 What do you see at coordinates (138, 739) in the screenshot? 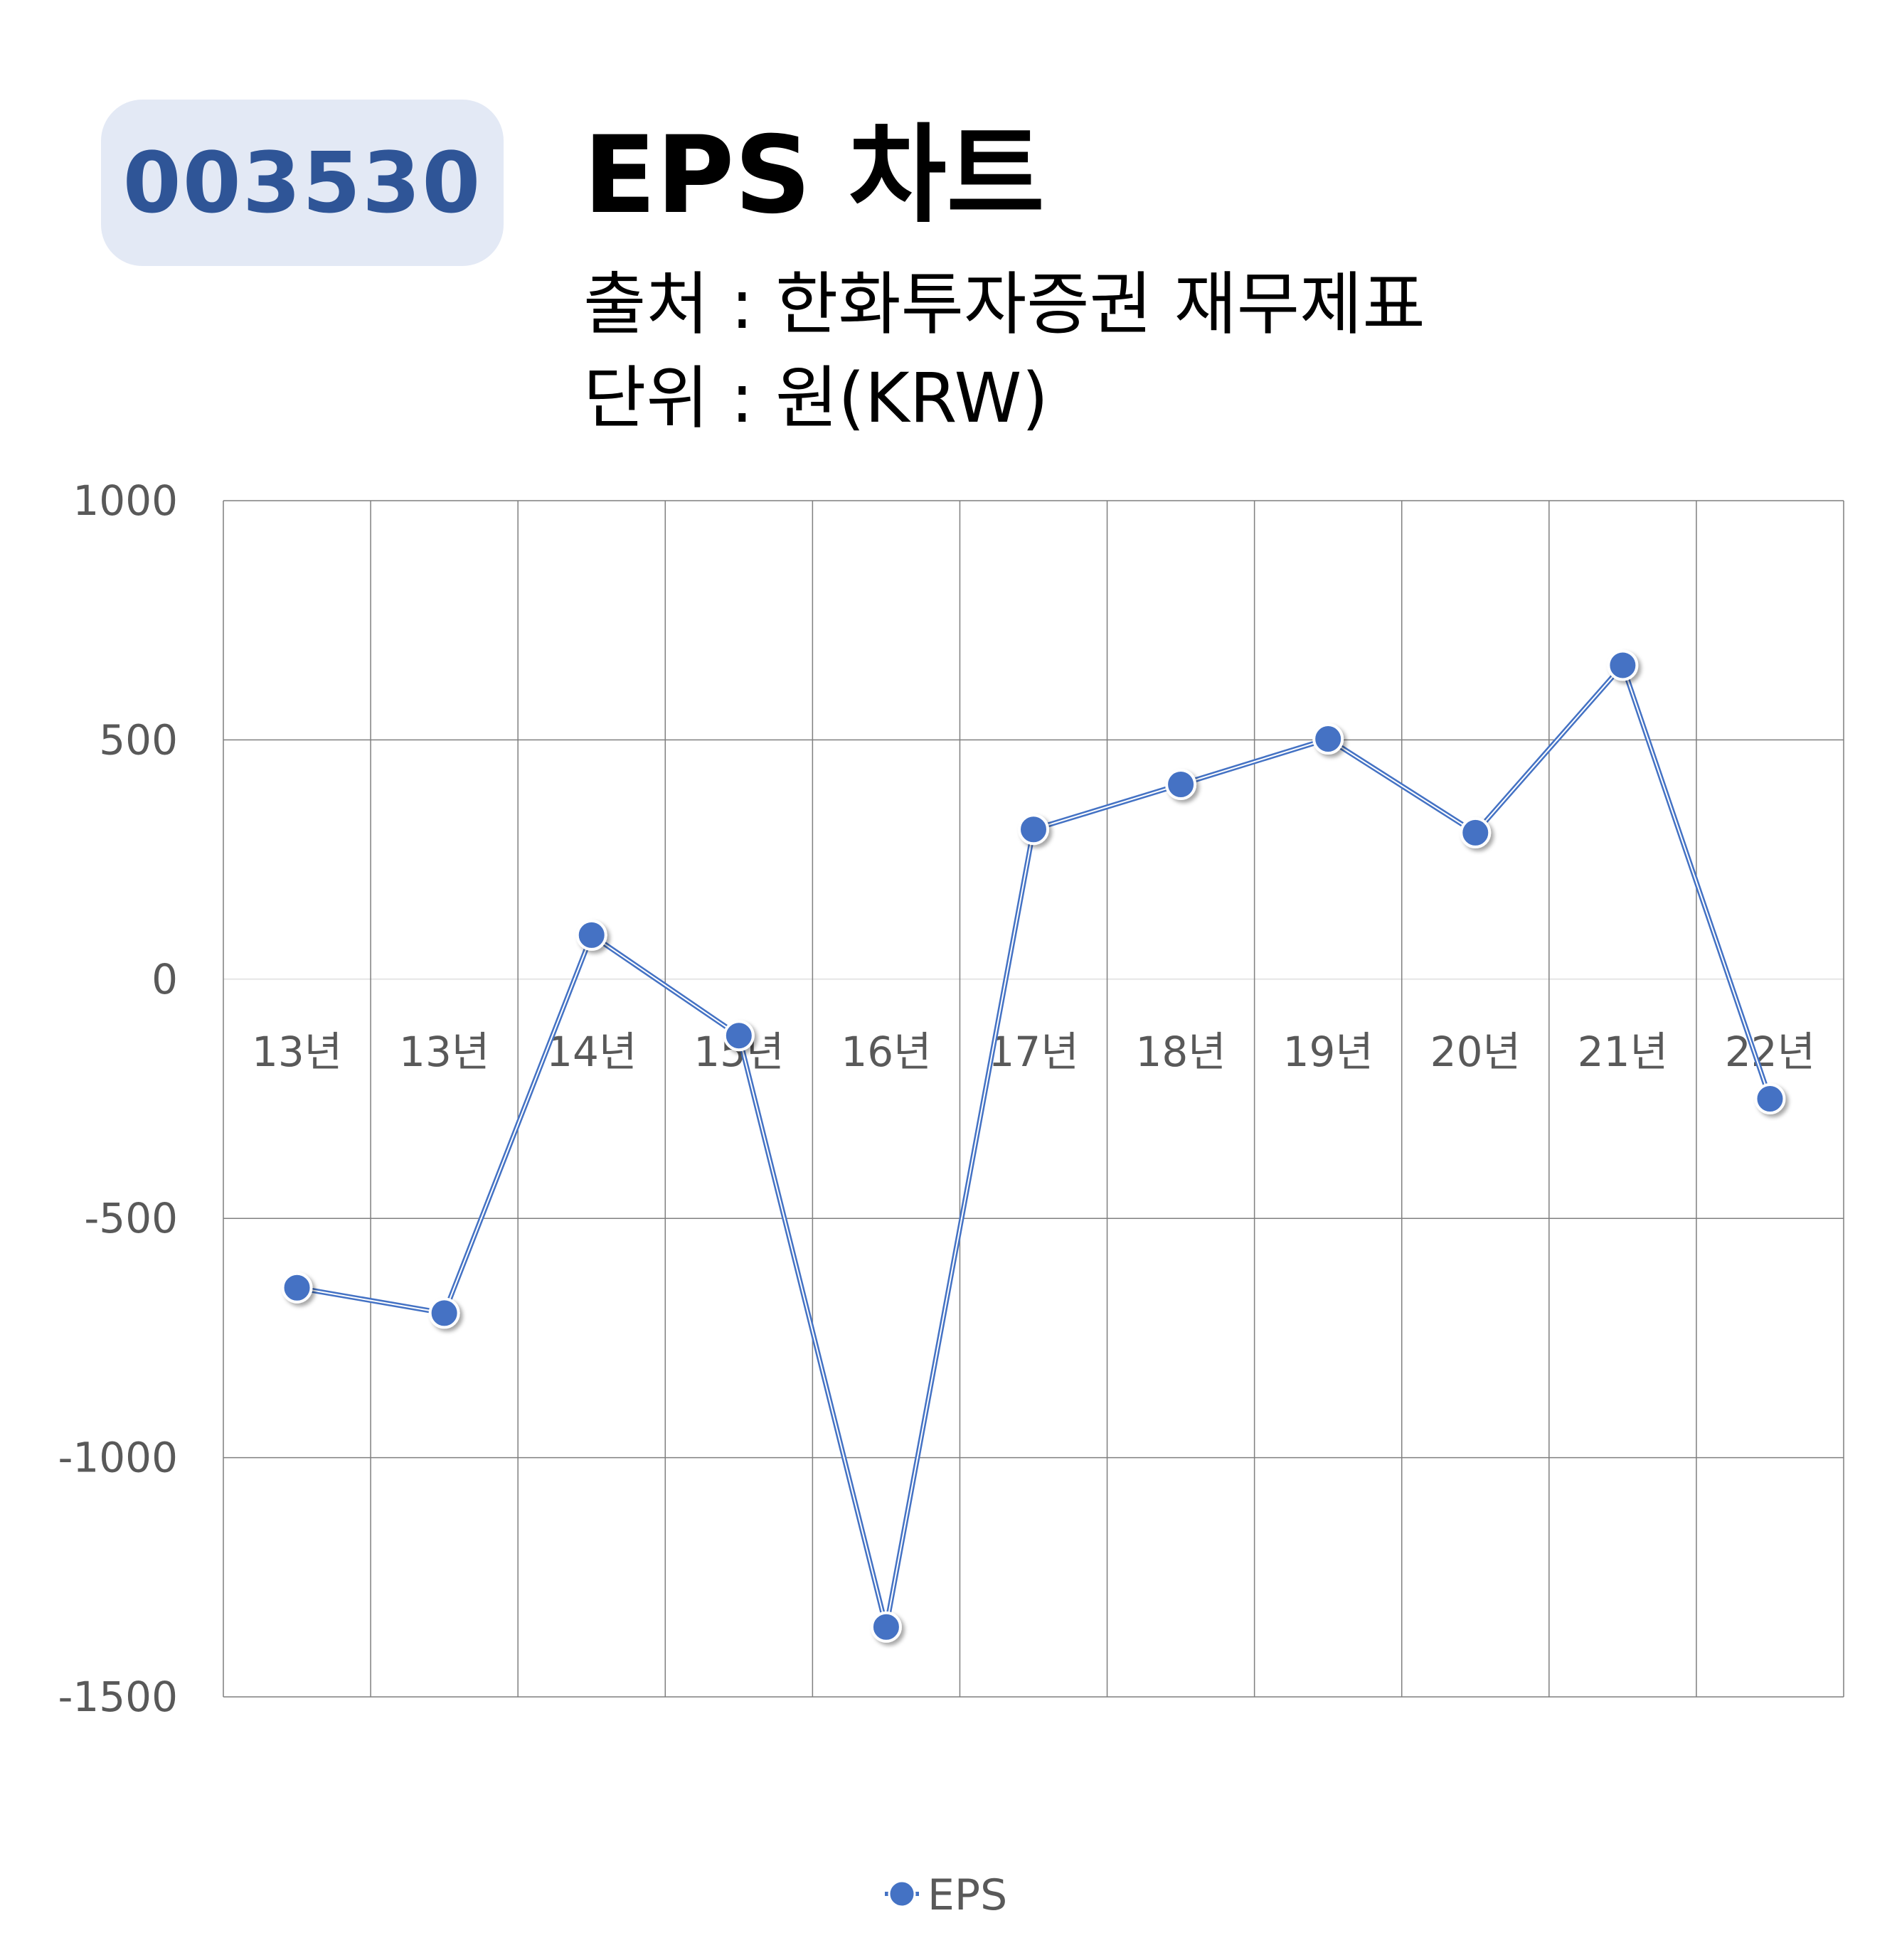
I see `y-tick-label: 500` at bounding box center [138, 739].